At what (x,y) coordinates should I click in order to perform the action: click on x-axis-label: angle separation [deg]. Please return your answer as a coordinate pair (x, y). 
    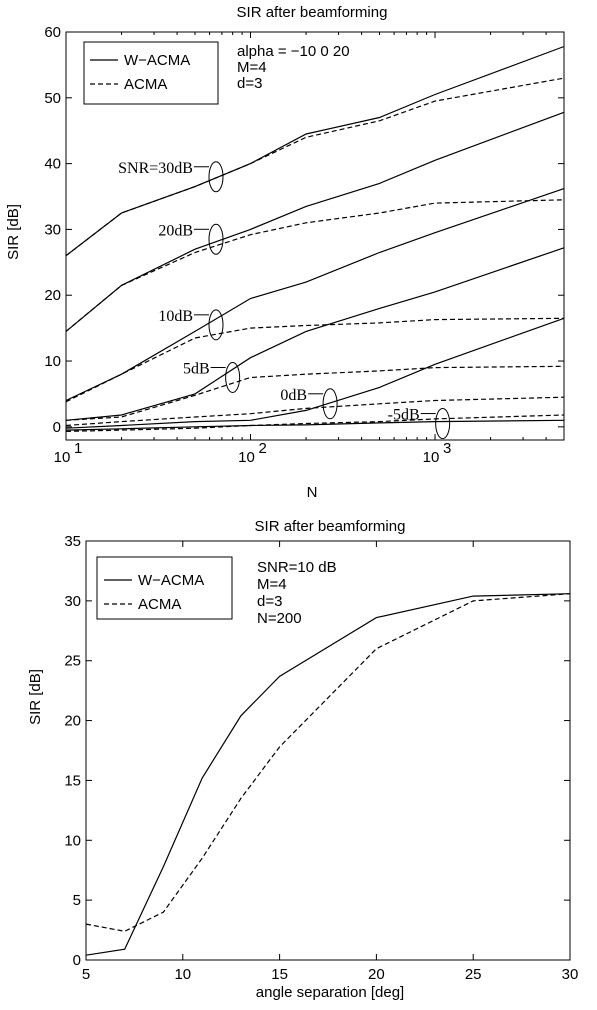
    Looking at the image, I should click on (330, 992).